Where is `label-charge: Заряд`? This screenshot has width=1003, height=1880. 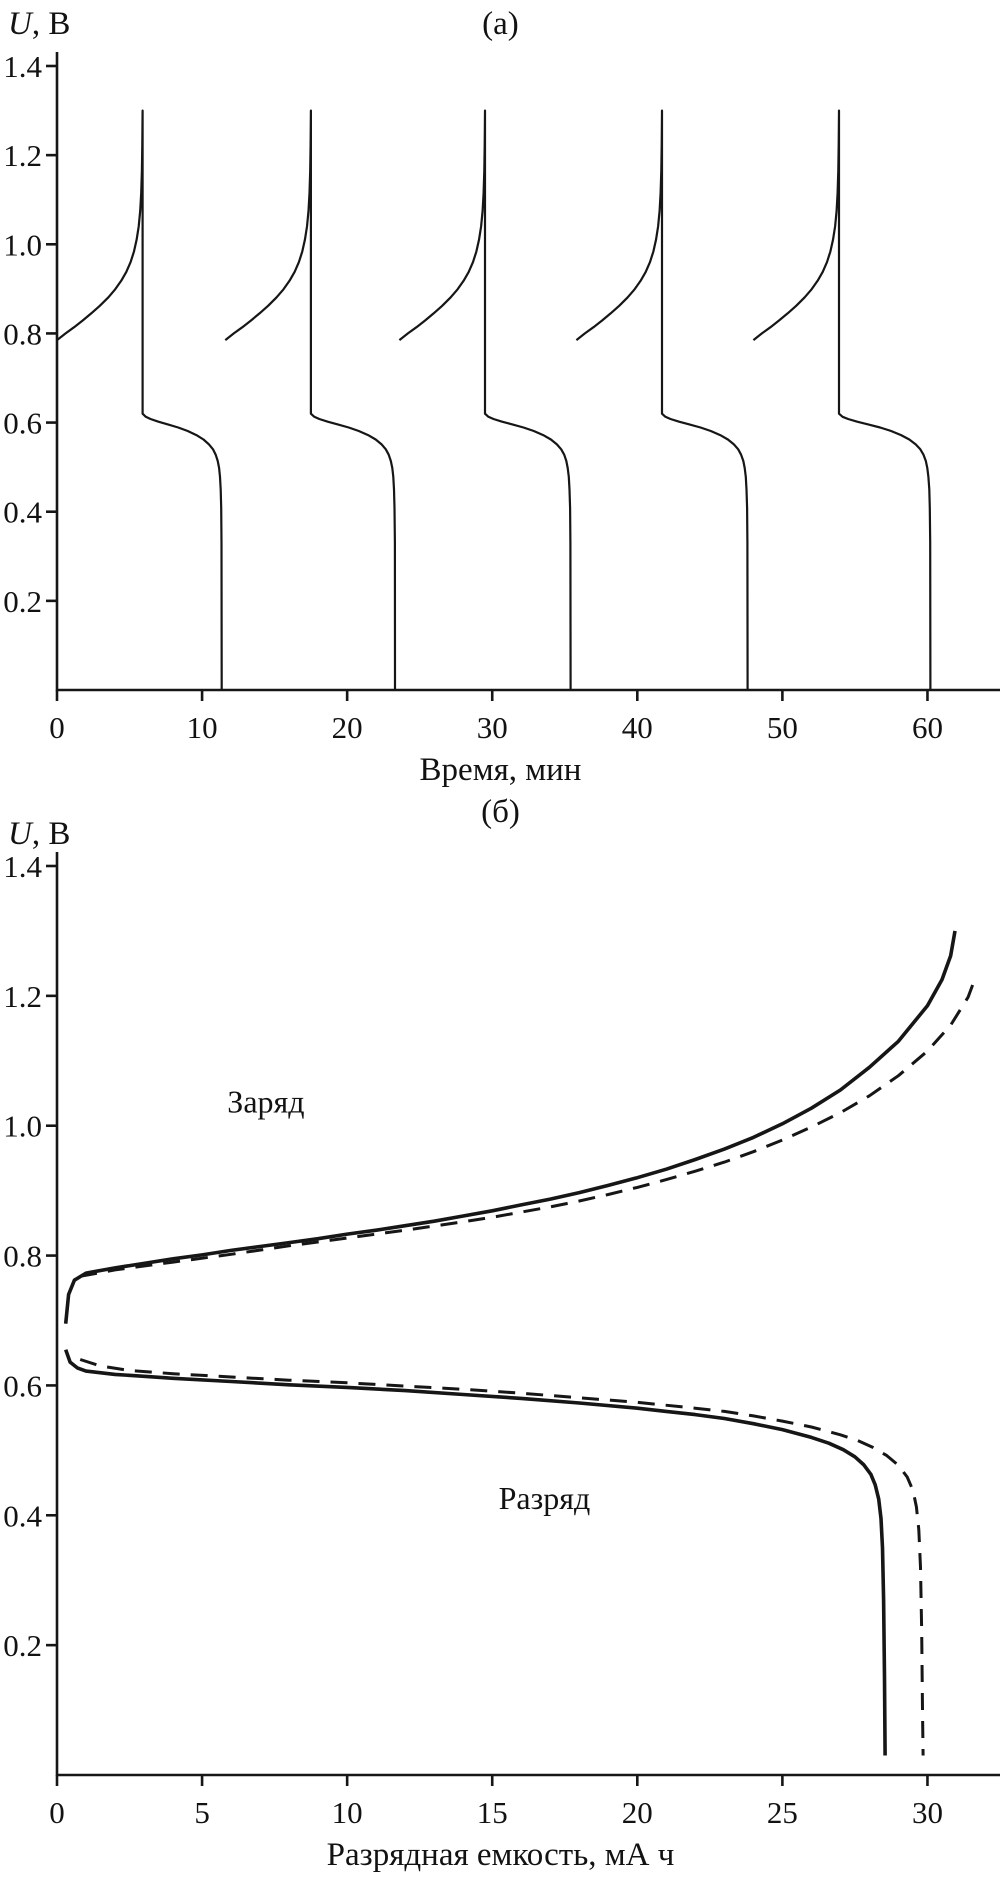
label-charge: Заряд is located at coordinates (265, 1102).